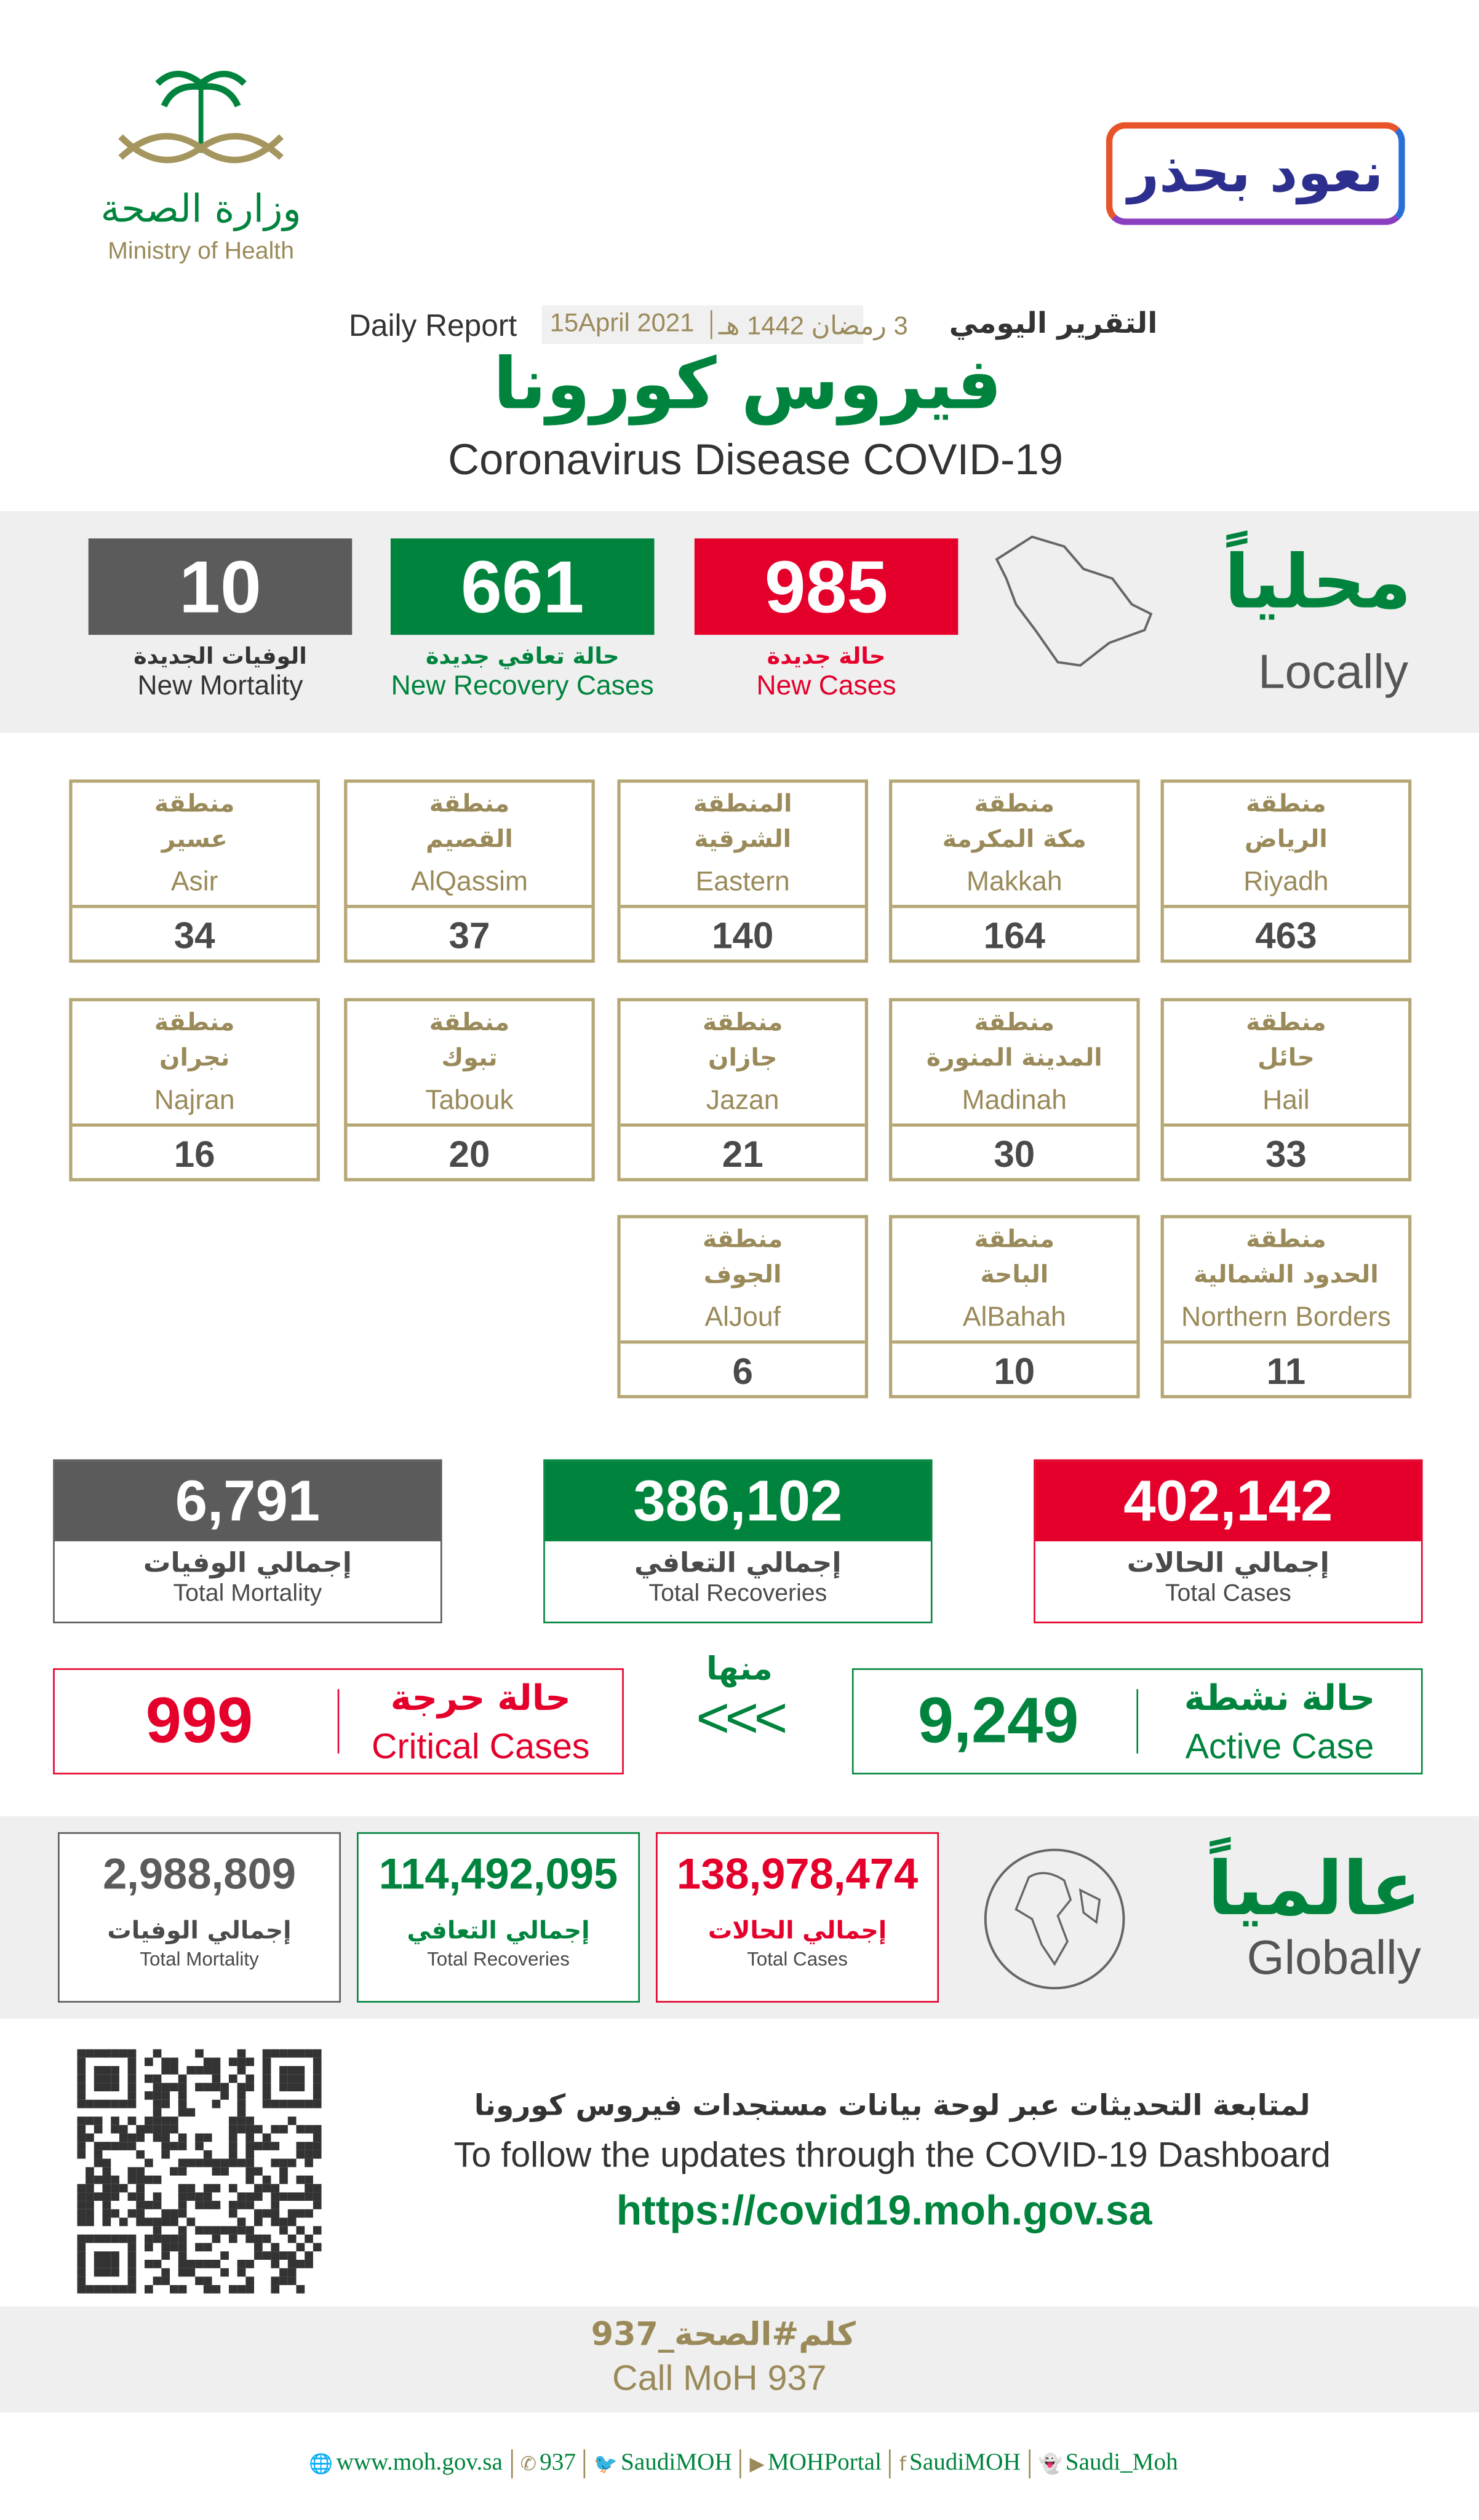 The height and width of the screenshot is (2520, 1479). Describe the element at coordinates (247, 1541) in the screenshot. I see `total-mortality-card: 6,791 إجمالي الوفيات Total Mortality` at that location.